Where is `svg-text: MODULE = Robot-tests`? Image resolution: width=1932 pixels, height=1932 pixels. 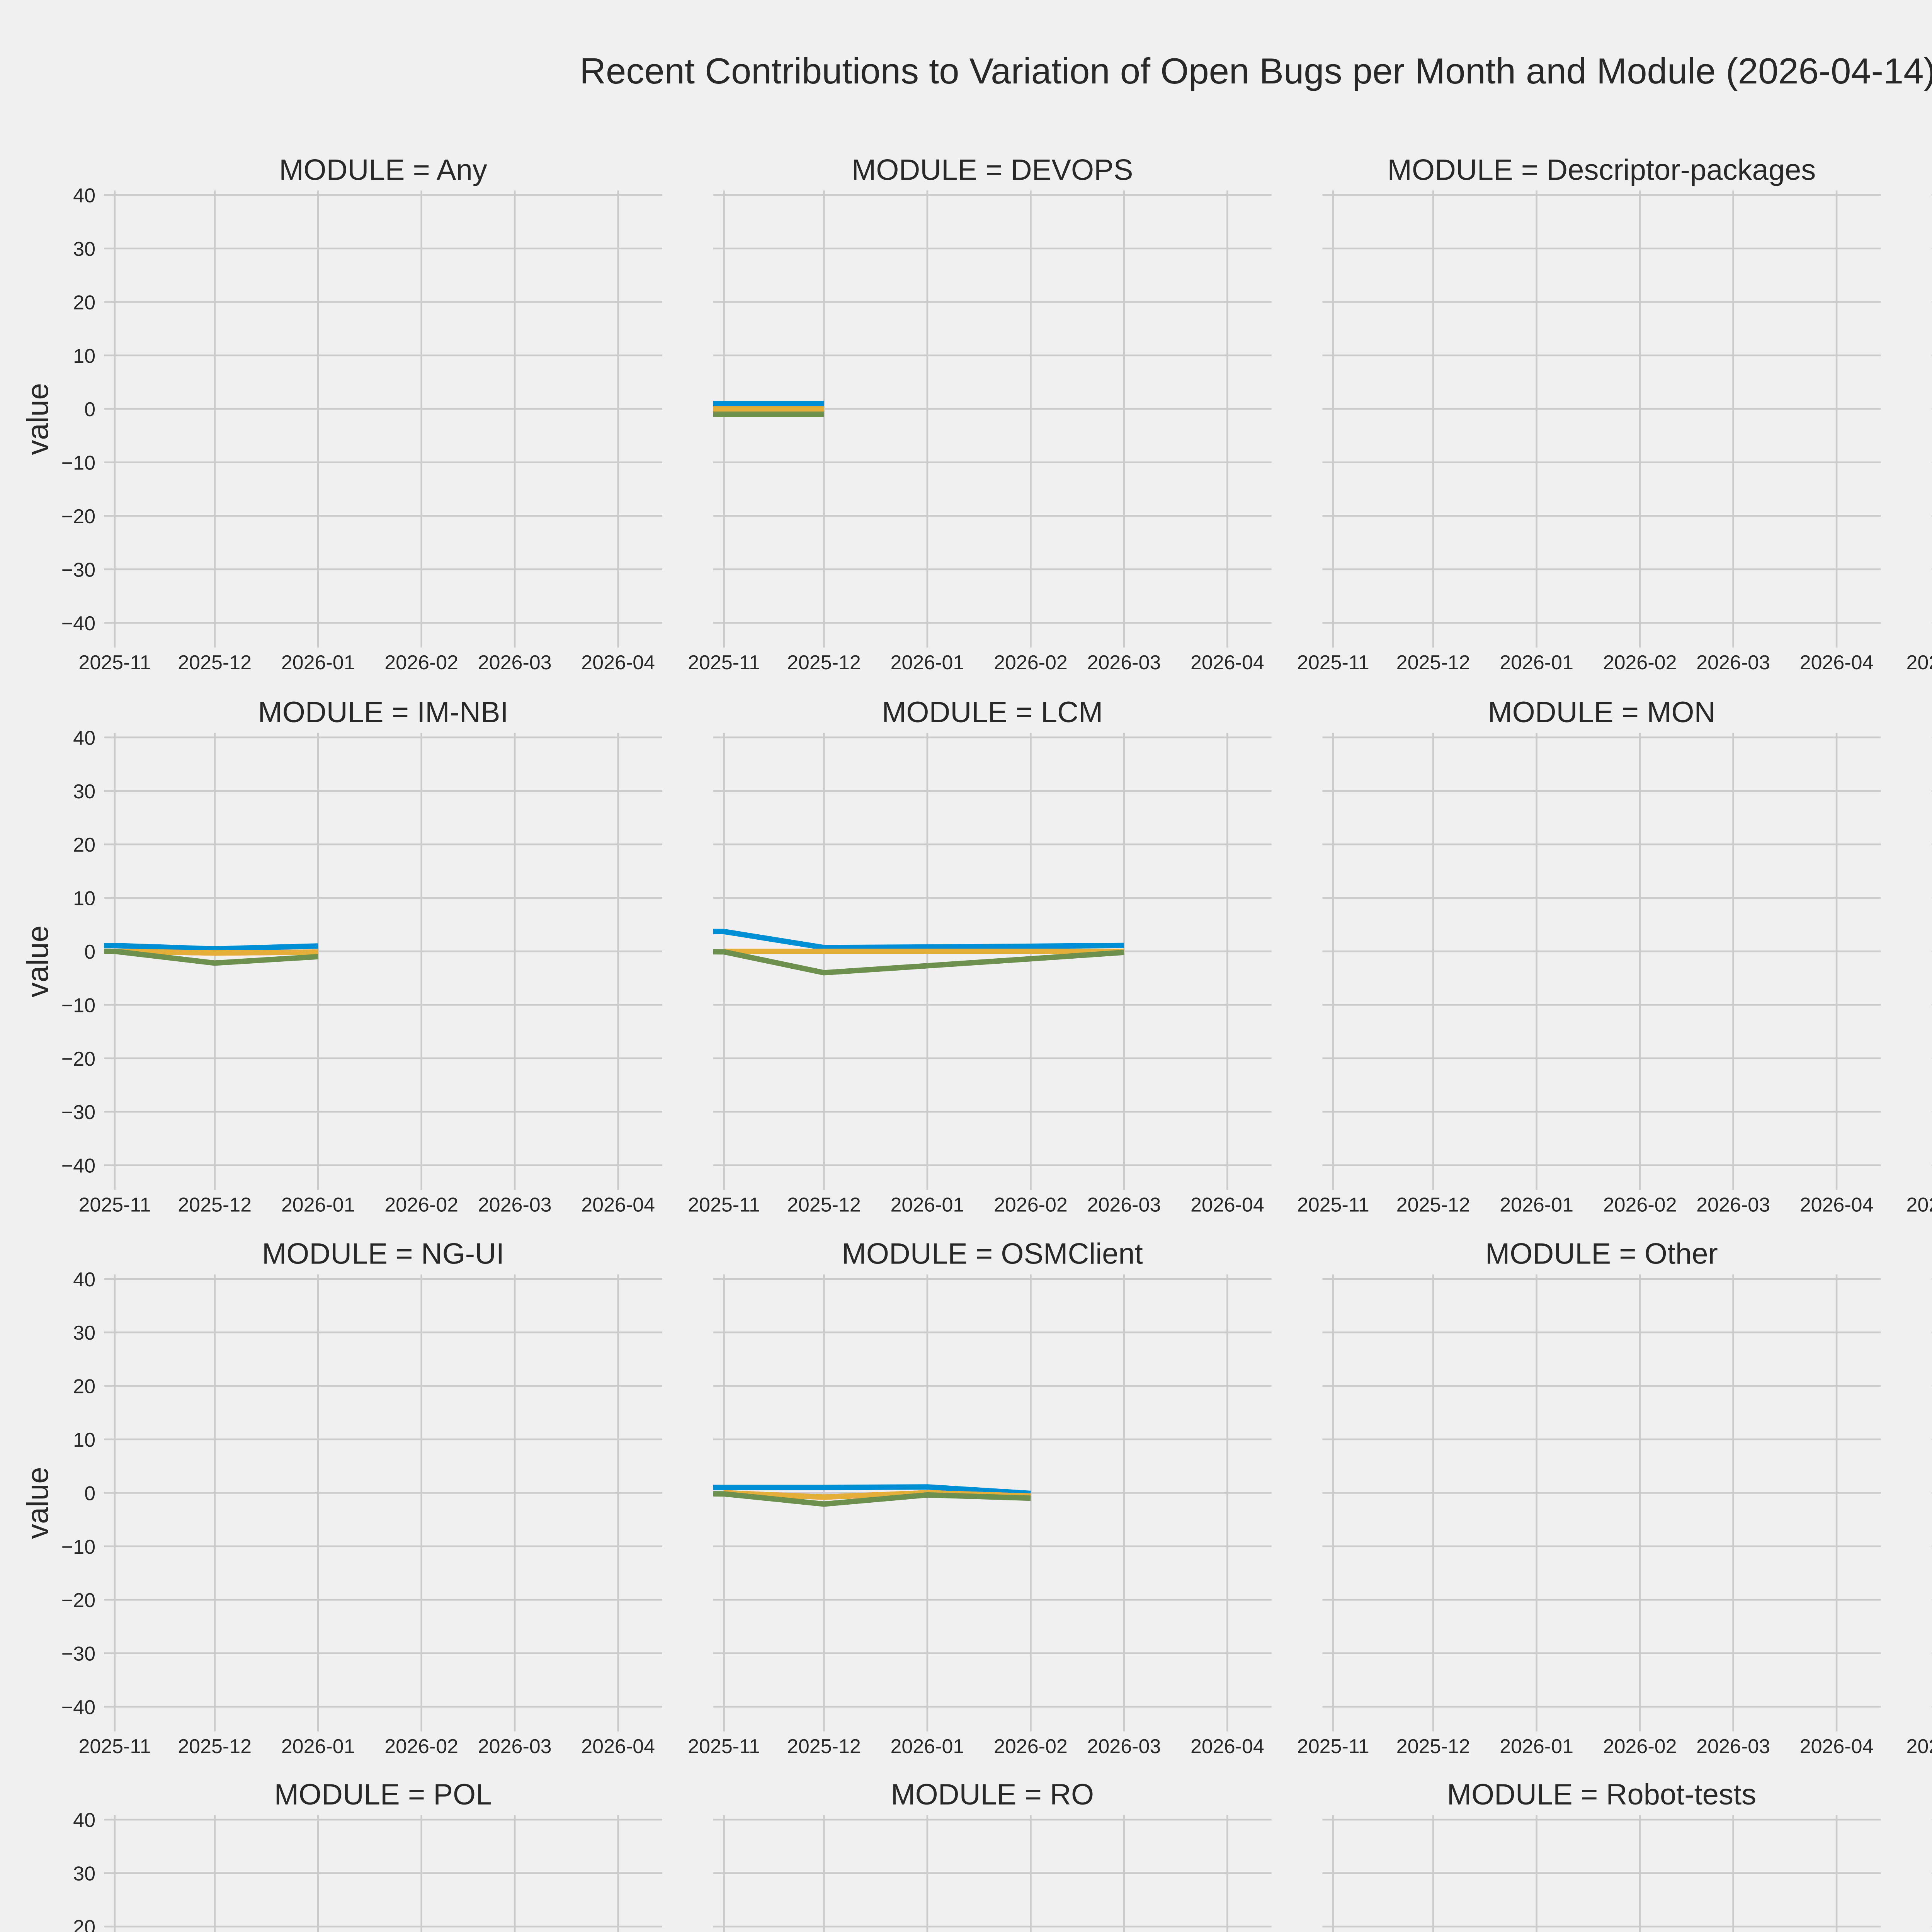 svg-text: MODULE = Robot-tests is located at coordinates (1601, 1795).